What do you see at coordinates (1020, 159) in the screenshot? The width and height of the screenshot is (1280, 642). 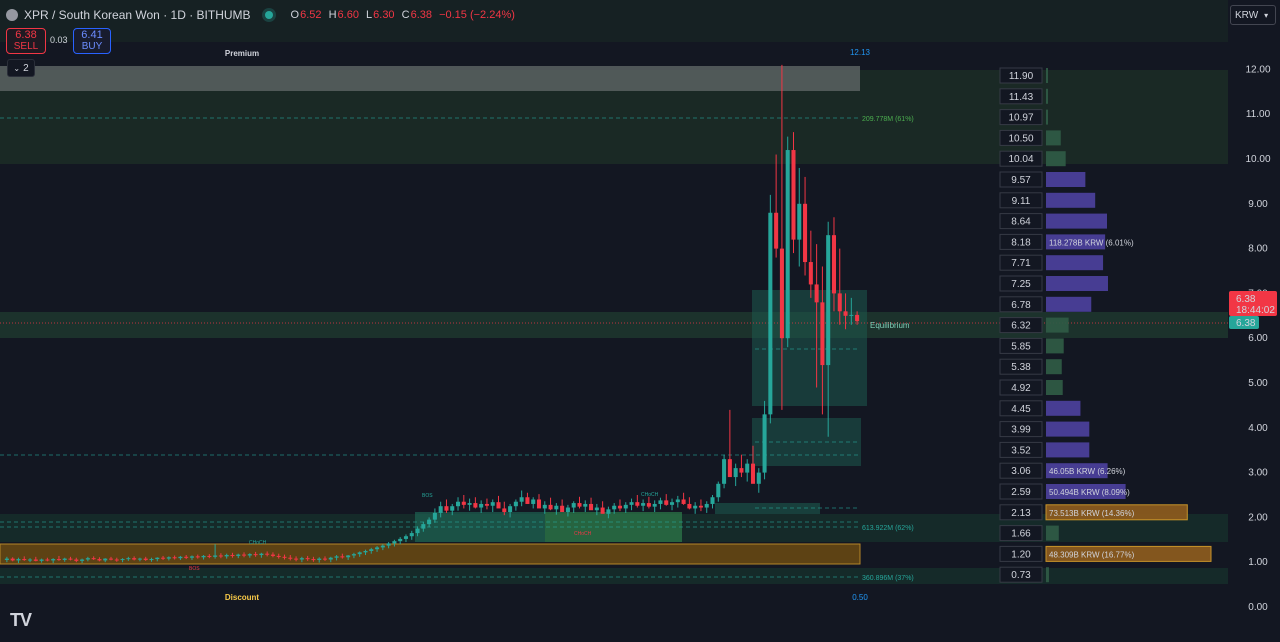 I see `volume-profile-price: 10.04` at bounding box center [1020, 159].